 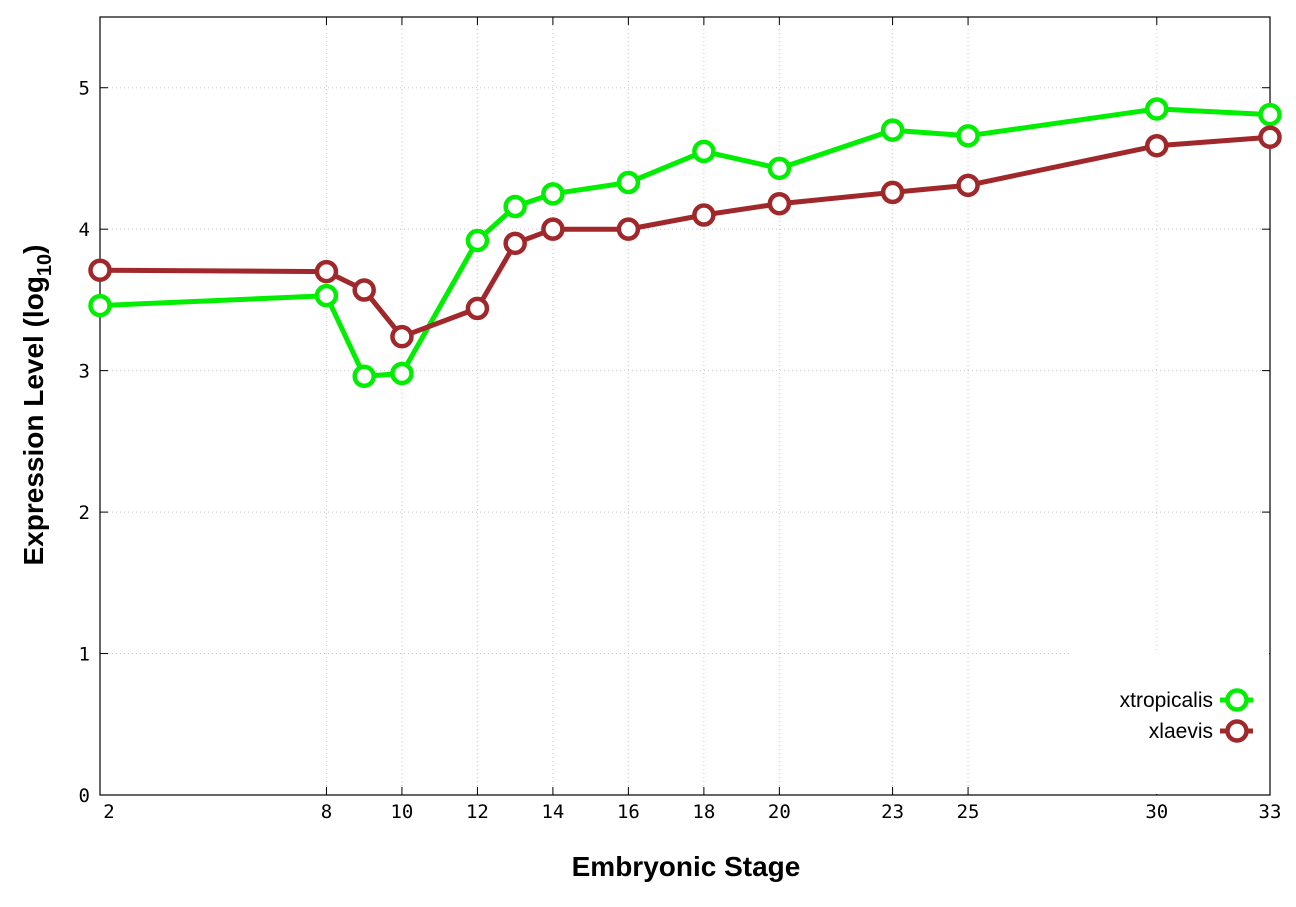 What do you see at coordinates (779, 812) in the screenshot?
I see `x-tick-label: 20` at bounding box center [779, 812].